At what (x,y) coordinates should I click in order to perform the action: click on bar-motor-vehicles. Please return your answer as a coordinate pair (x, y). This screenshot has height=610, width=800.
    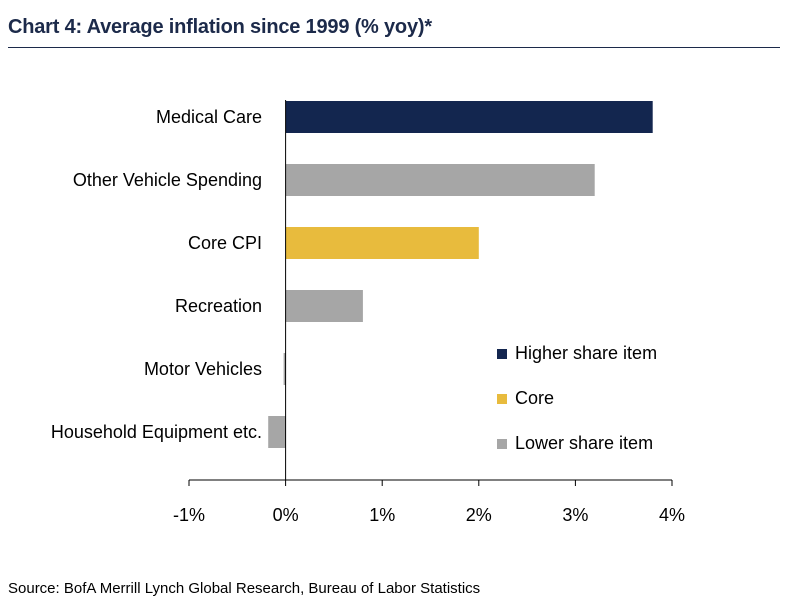
    Looking at the image, I should click on (284, 369).